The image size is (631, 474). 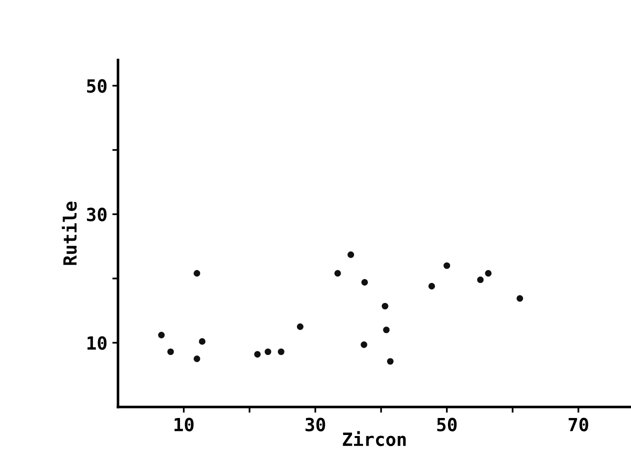 What do you see at coordinates (97, 343) in the screenshot?
I see `y-tick-label: 10` at bounding box center [97, 343].